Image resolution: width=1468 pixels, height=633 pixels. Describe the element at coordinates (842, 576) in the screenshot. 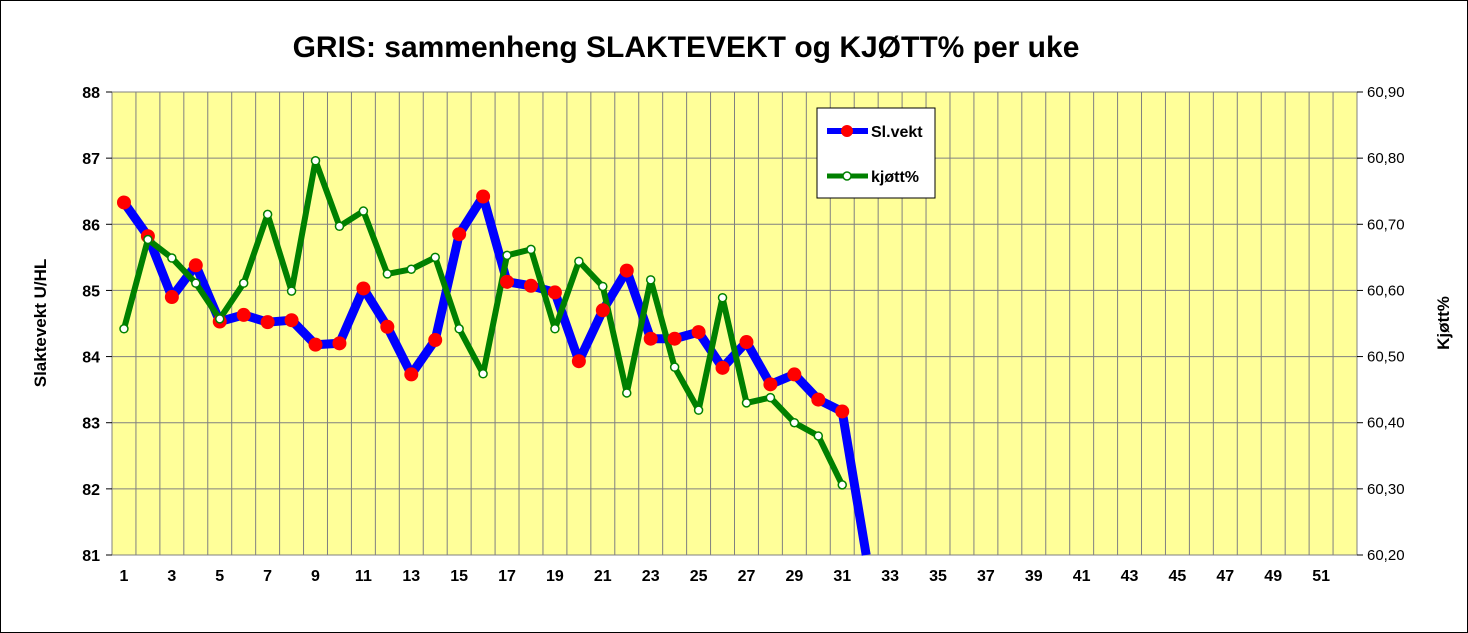

I see `x-tick-label: 31` at that location.